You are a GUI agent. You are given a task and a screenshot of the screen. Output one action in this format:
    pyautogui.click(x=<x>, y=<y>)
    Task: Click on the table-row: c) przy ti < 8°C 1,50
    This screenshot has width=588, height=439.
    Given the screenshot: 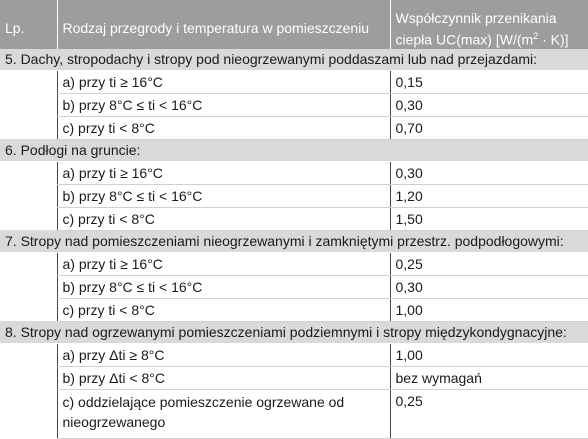 What is the action you would take?
    pyautogui.click(x=294, y=219)
    